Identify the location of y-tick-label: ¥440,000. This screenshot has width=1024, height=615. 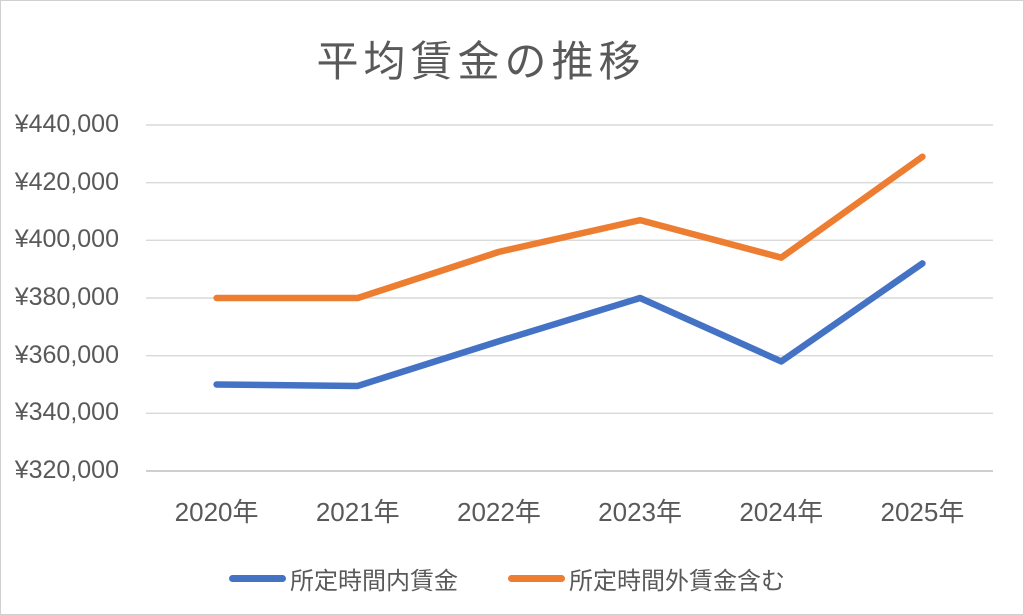
(66, 123).